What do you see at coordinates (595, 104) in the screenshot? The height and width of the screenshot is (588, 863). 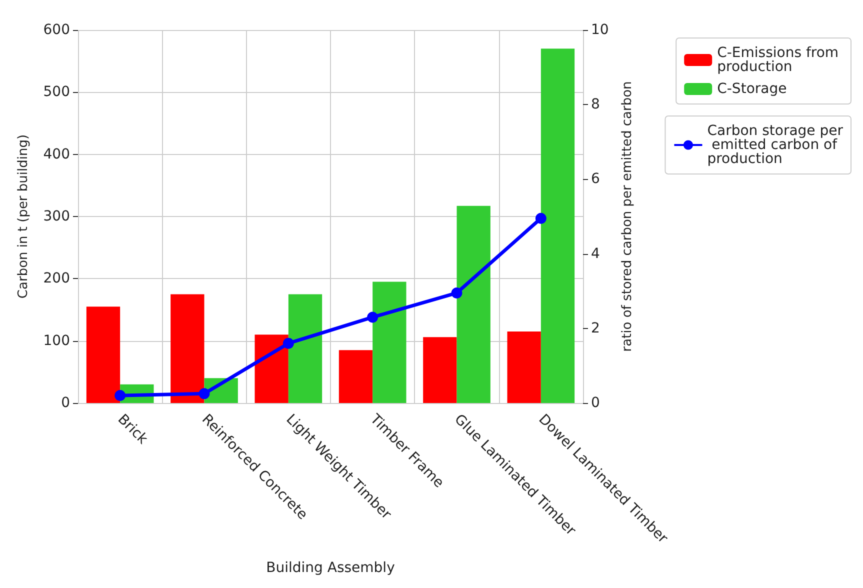 I see `y2-tick-label: 8` at bounding box center [595, 104].